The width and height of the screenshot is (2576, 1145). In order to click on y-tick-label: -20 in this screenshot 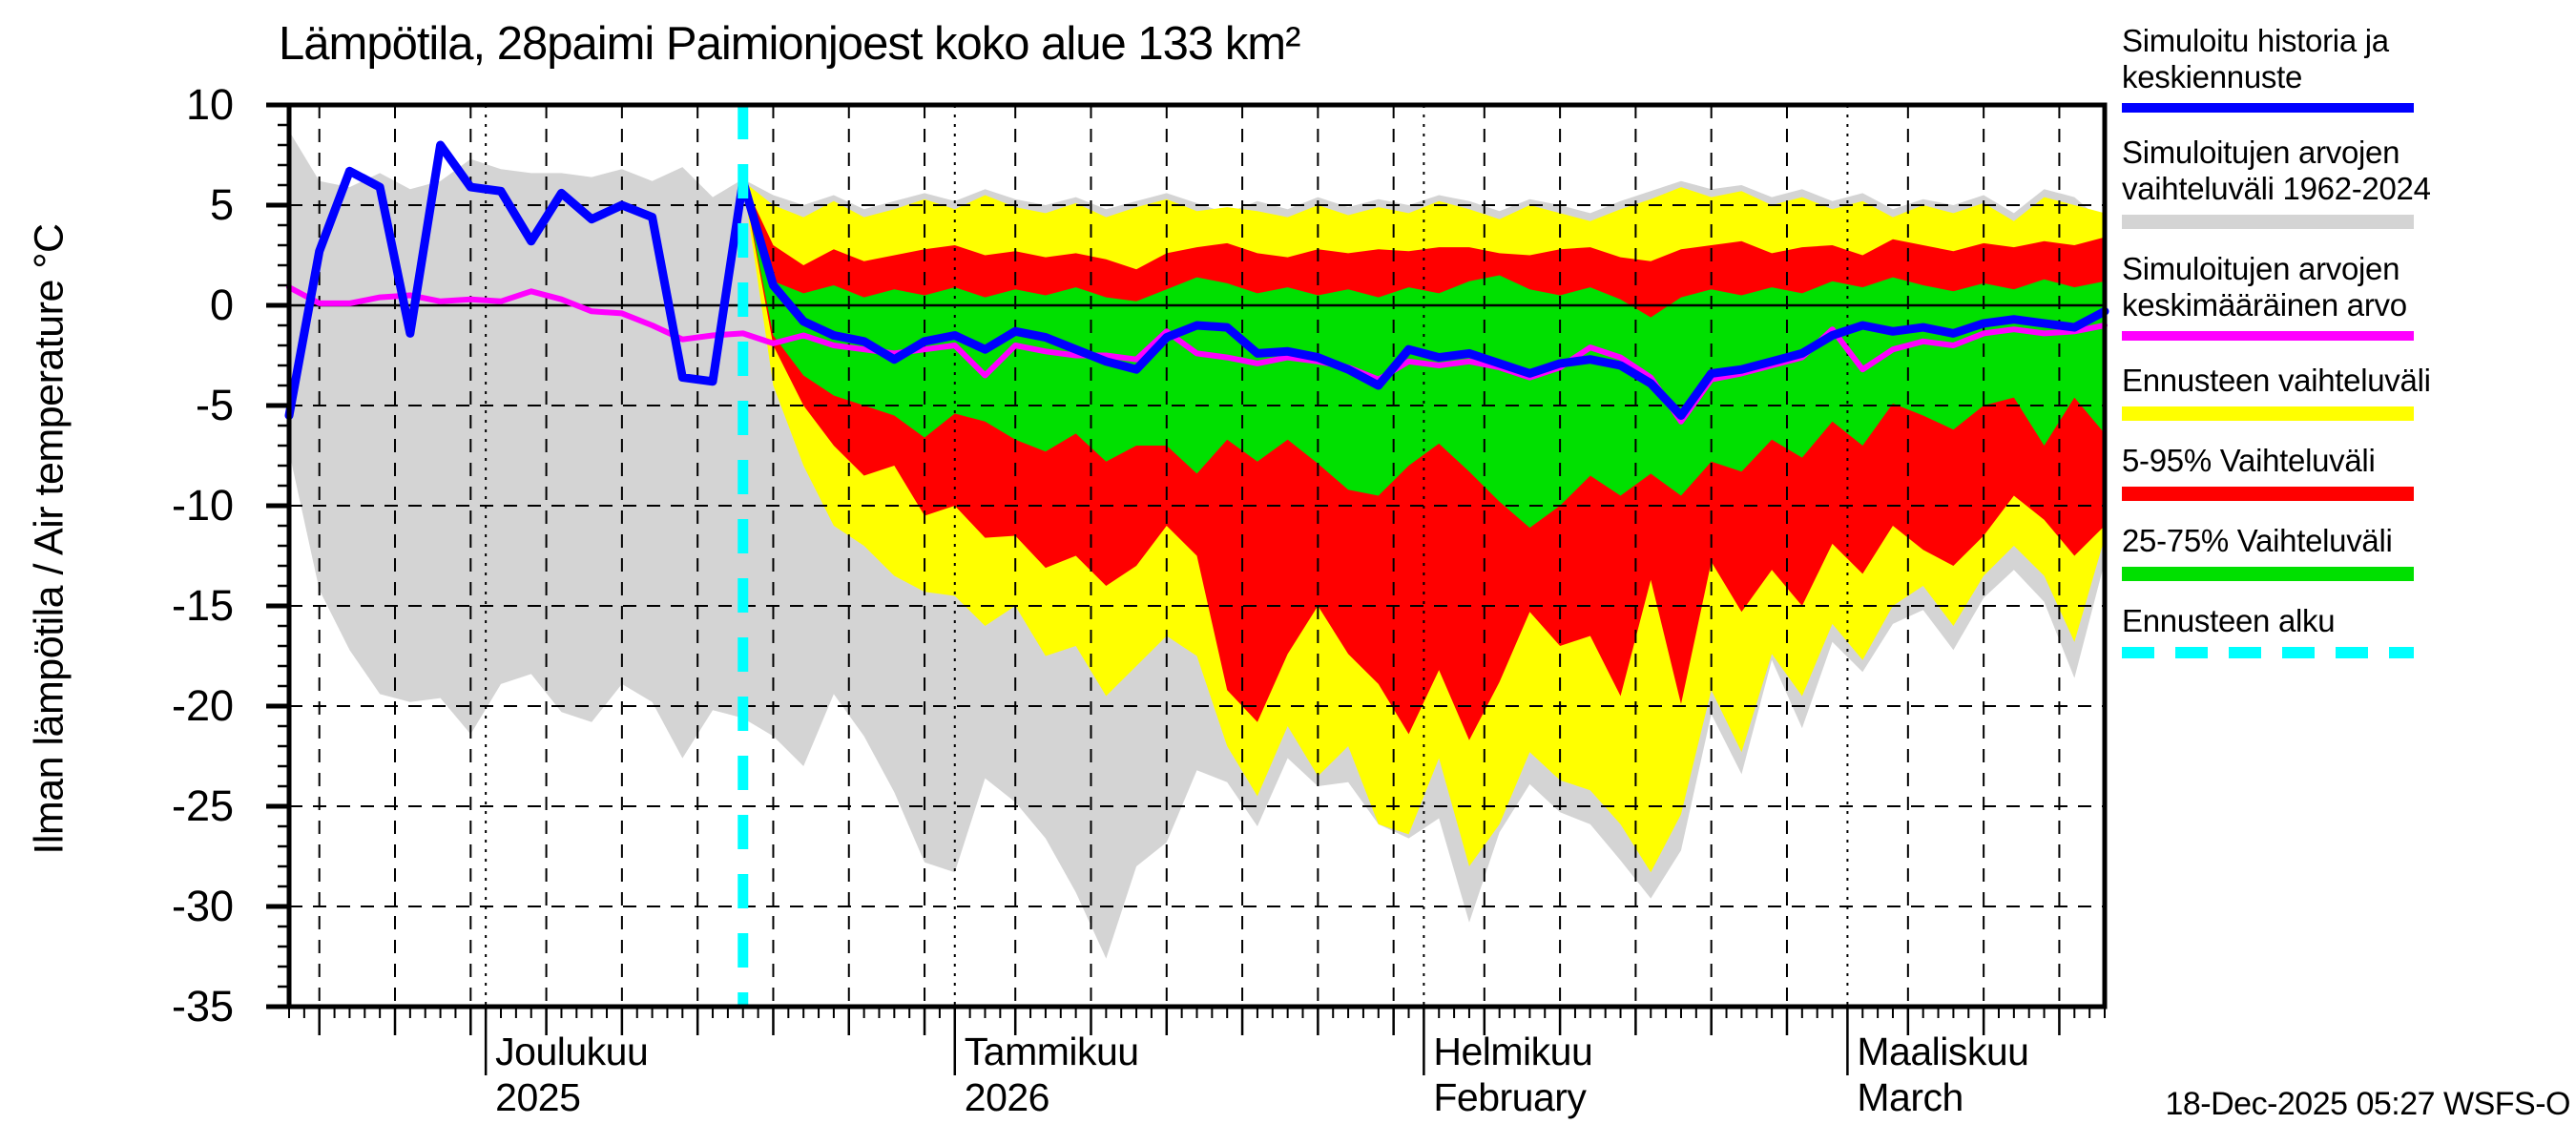, I will do `click(203, 706)`.